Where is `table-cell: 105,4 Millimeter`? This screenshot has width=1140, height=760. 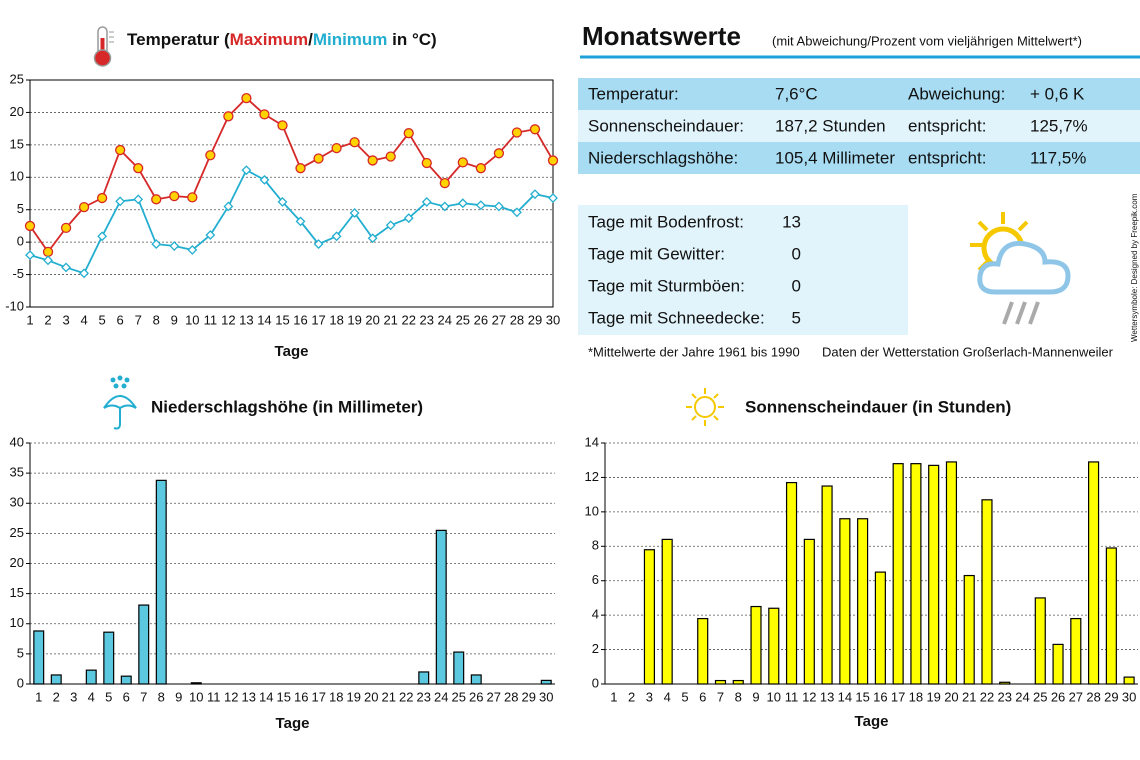
table-cell: 105,4 Millimeter is located at coordinates (835, 157).